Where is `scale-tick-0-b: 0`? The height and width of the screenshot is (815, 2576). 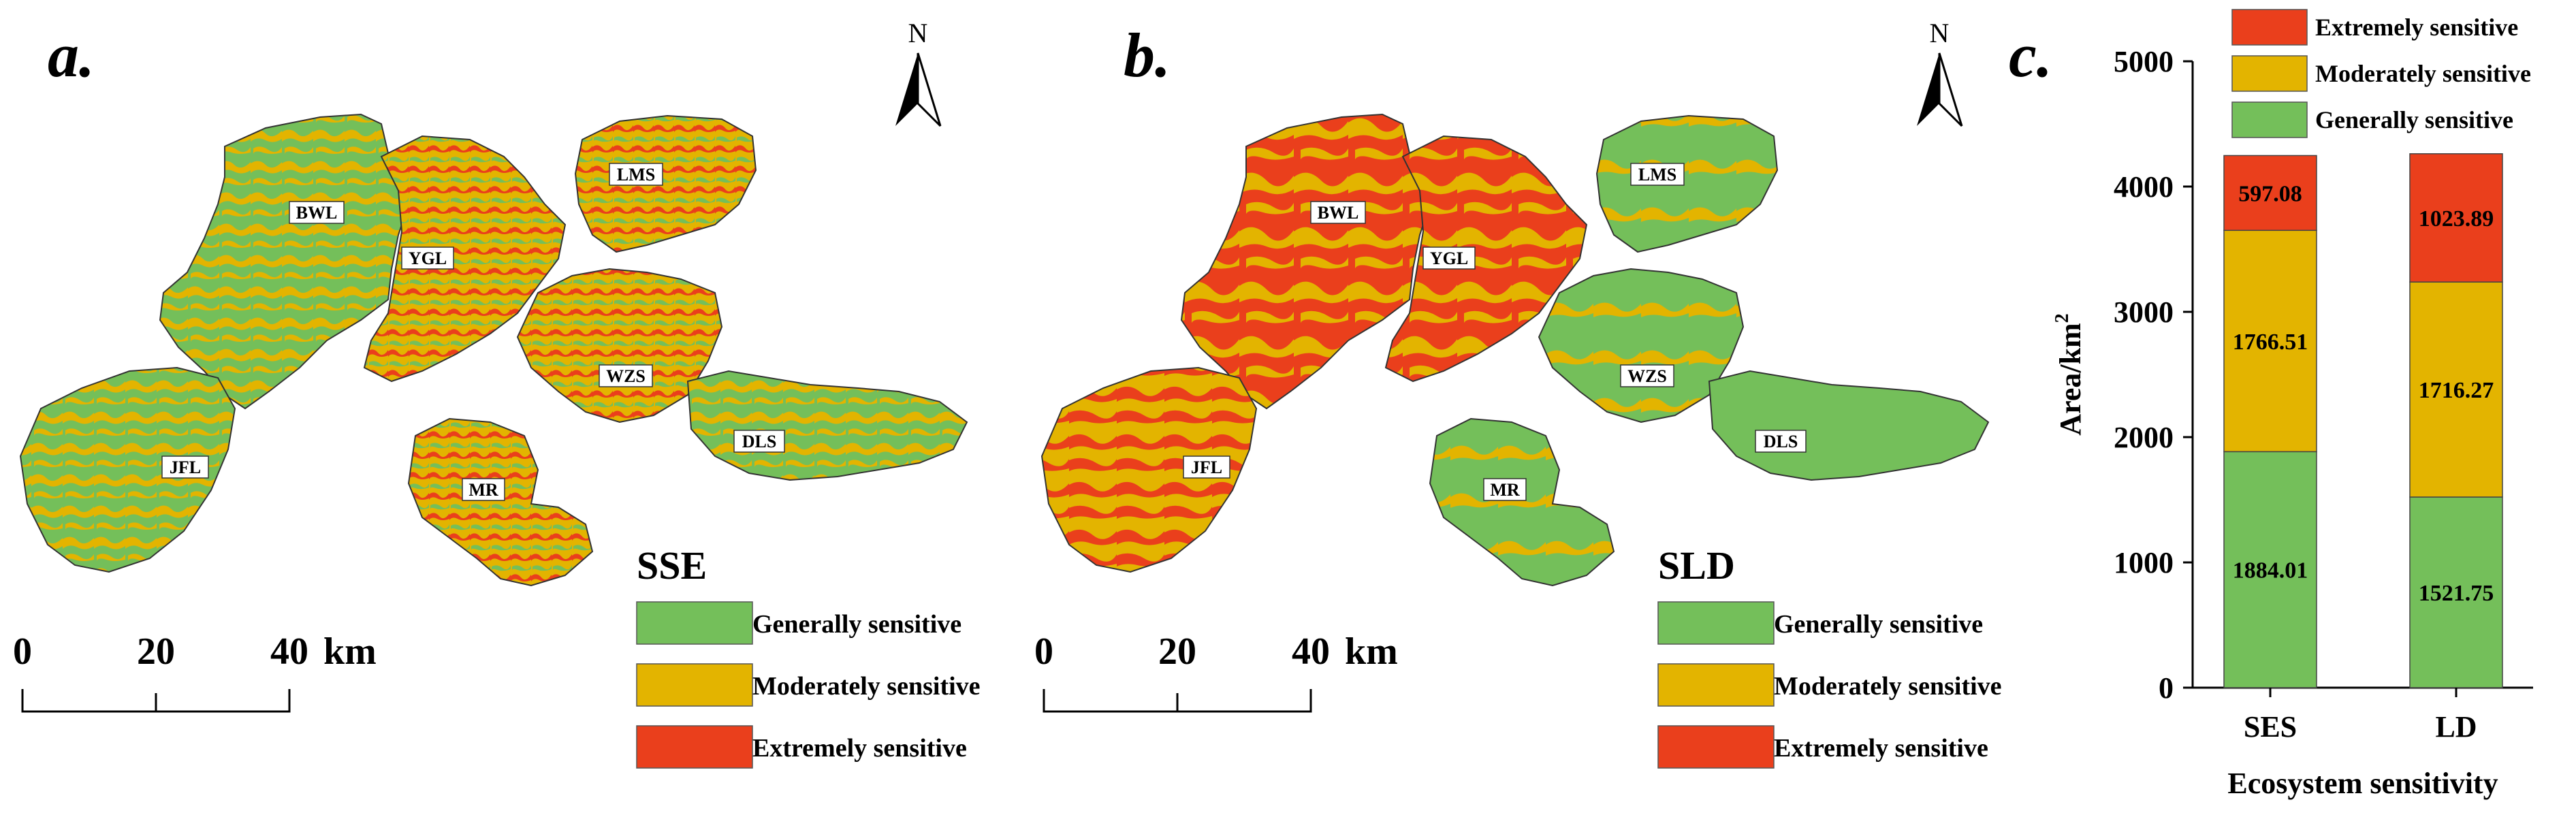 scale-tick-0-b: 0 is located at coordinates (1043, 651).